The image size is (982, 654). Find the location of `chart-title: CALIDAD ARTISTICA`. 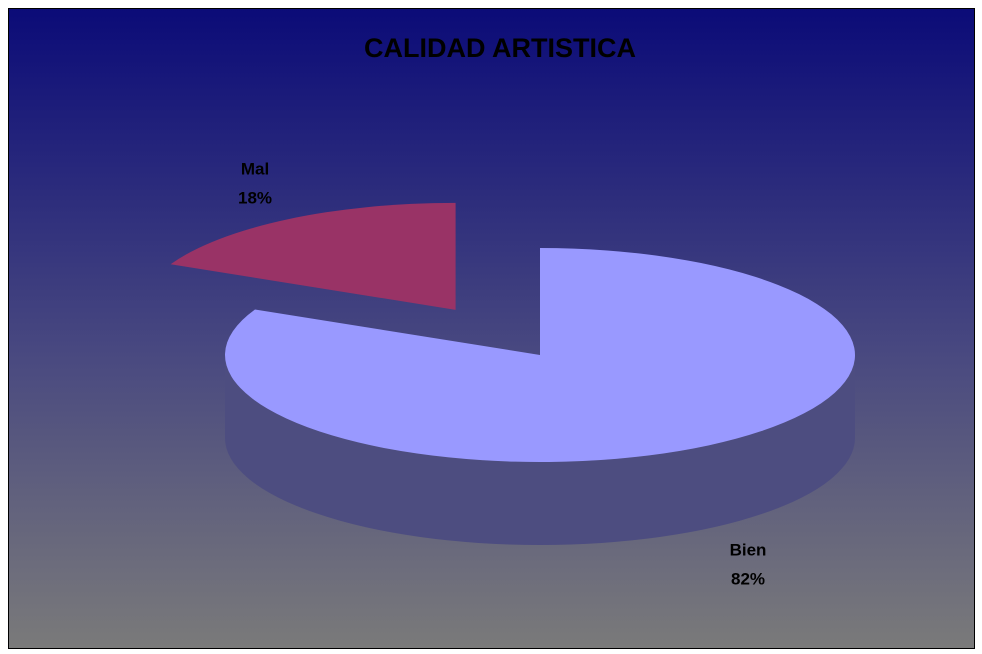

chart-title: CALIDAD ARTISTICA is located at coordinates (500, 48).